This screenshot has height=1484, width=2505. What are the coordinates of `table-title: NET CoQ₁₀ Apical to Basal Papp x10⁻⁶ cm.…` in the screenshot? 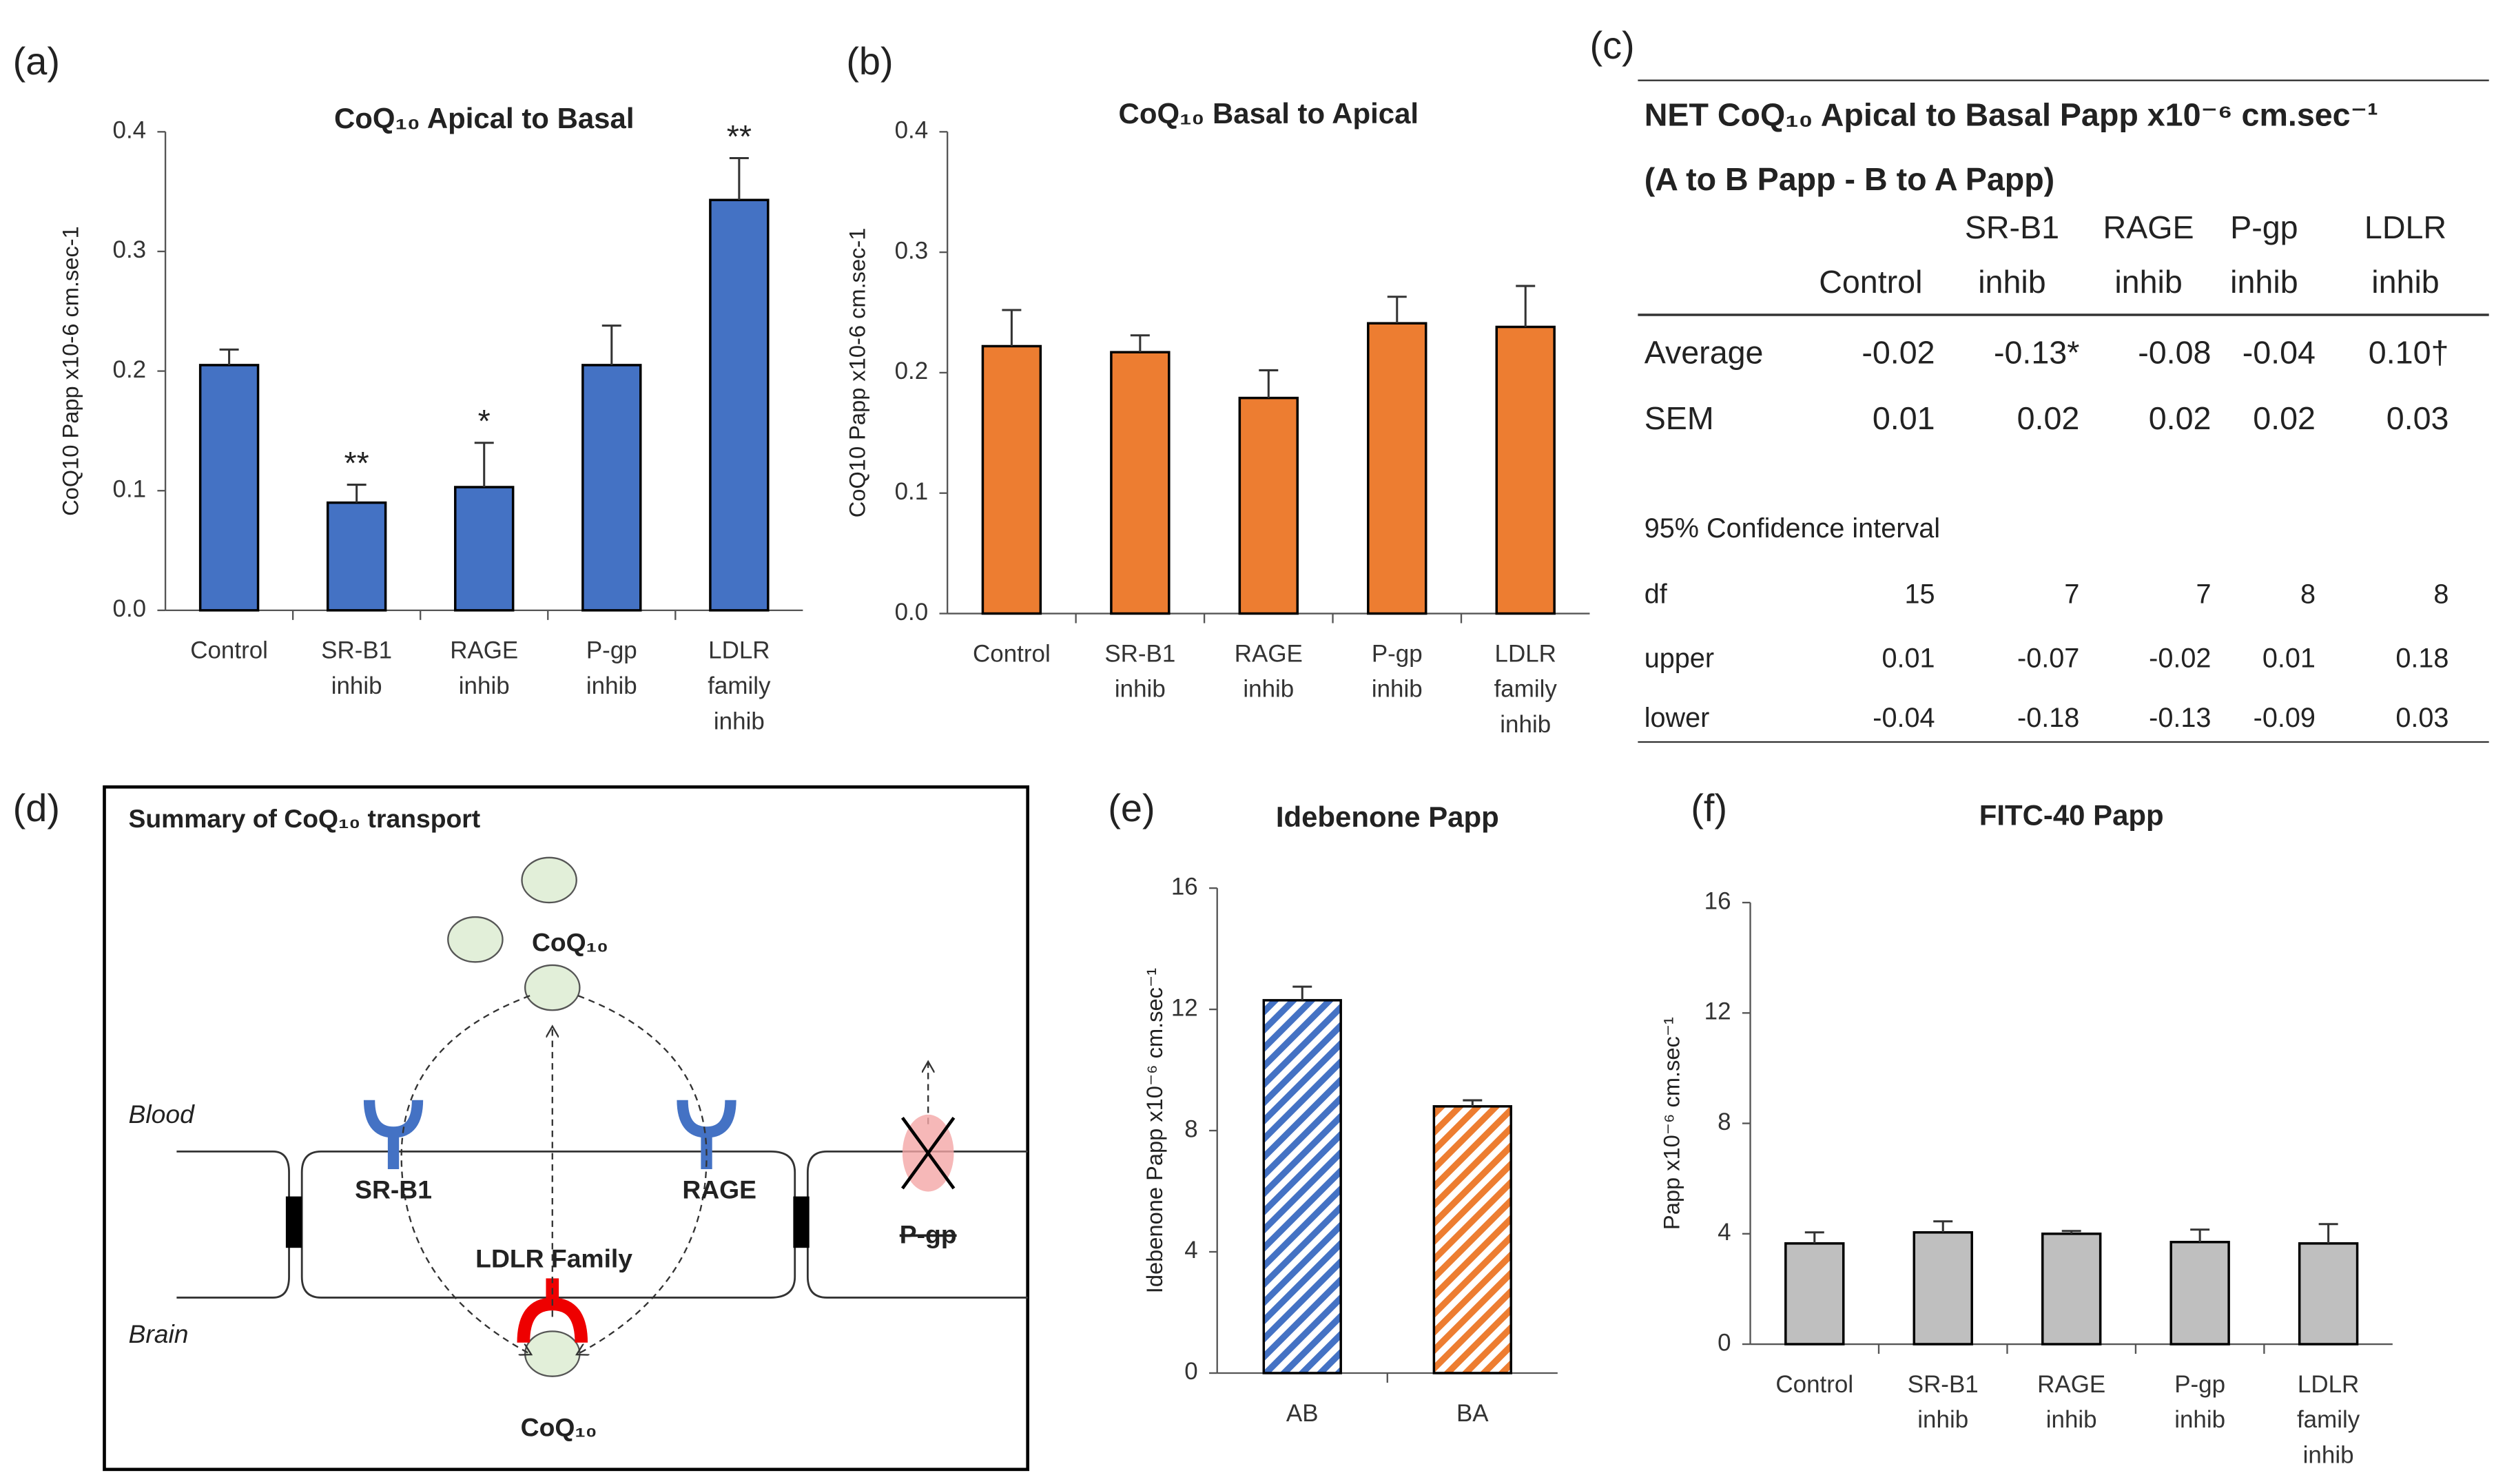 It's located at (2011, 115).